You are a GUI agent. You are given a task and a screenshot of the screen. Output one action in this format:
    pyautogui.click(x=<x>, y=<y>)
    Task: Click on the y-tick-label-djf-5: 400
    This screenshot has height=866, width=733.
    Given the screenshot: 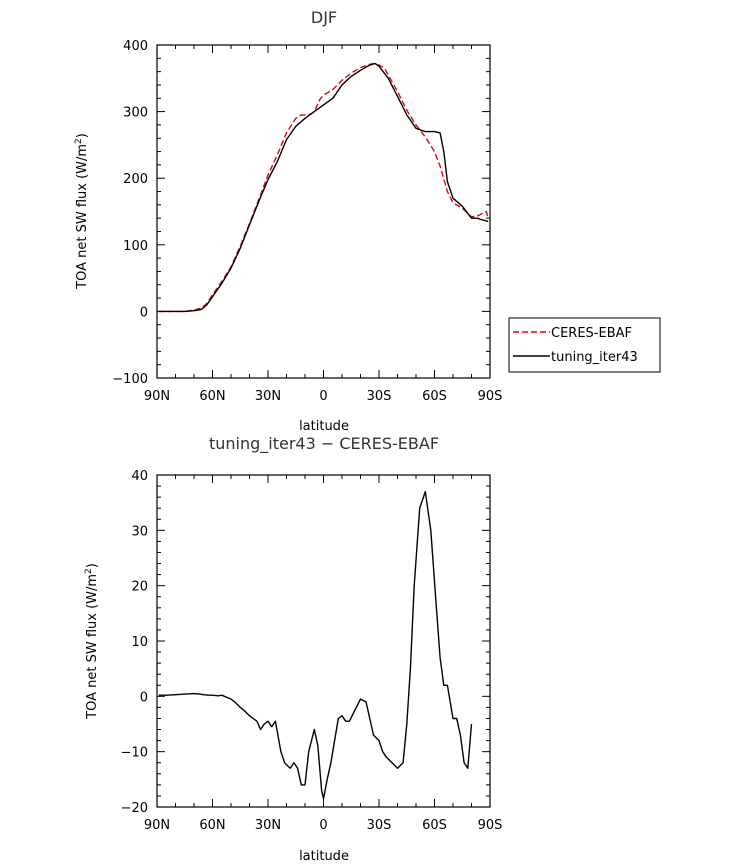 What is the action you would take?
    pyautogui.click(x=135, y=46)
    